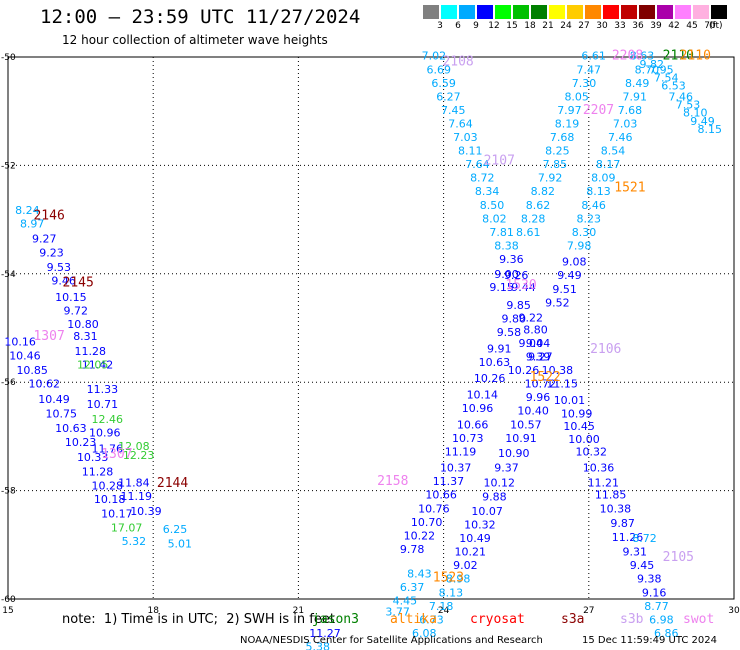 The image size is (740, 650). What do you see at coordinates (501, 232) in the screenshot?
I see `swh-value: 7.81` at bounding box center [501, 232].